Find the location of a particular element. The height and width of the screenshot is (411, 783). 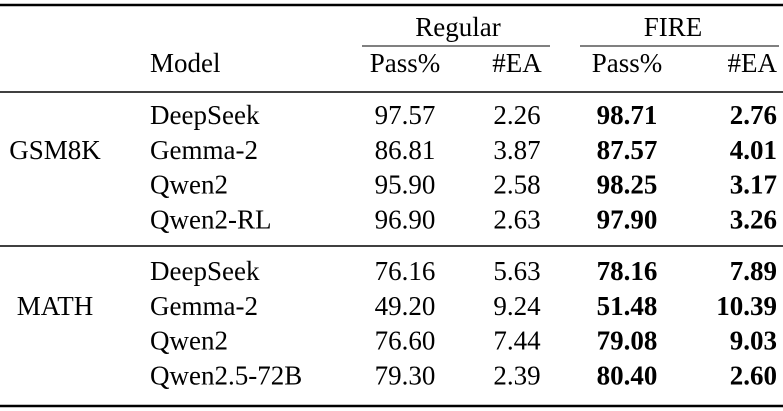

cell-value: 79.30 is located at coordinates (405, 375).